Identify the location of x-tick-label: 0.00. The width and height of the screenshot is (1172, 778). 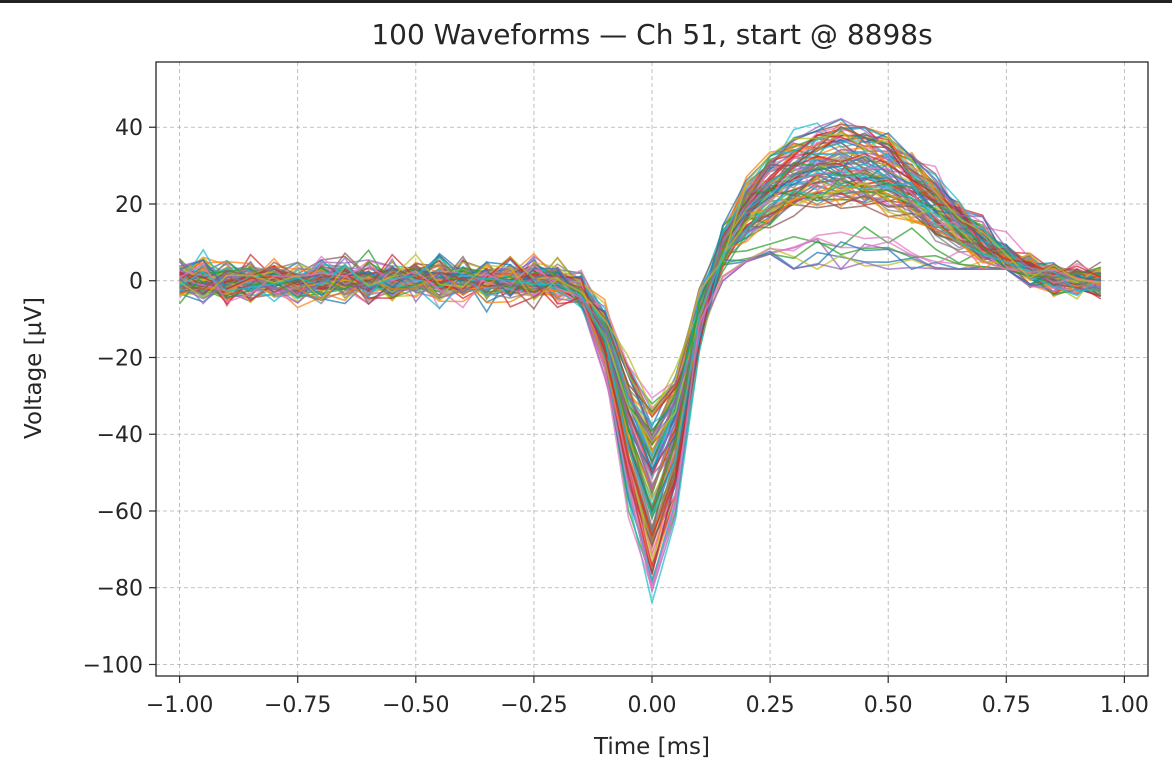
(652, 705).